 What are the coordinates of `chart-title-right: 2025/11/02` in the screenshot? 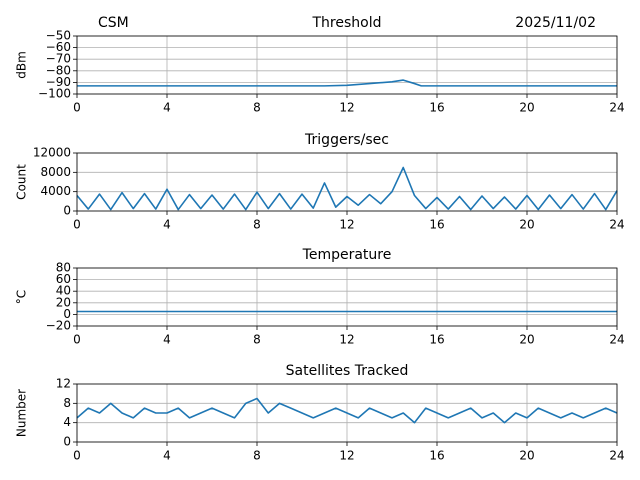 It's located at (555, 23).